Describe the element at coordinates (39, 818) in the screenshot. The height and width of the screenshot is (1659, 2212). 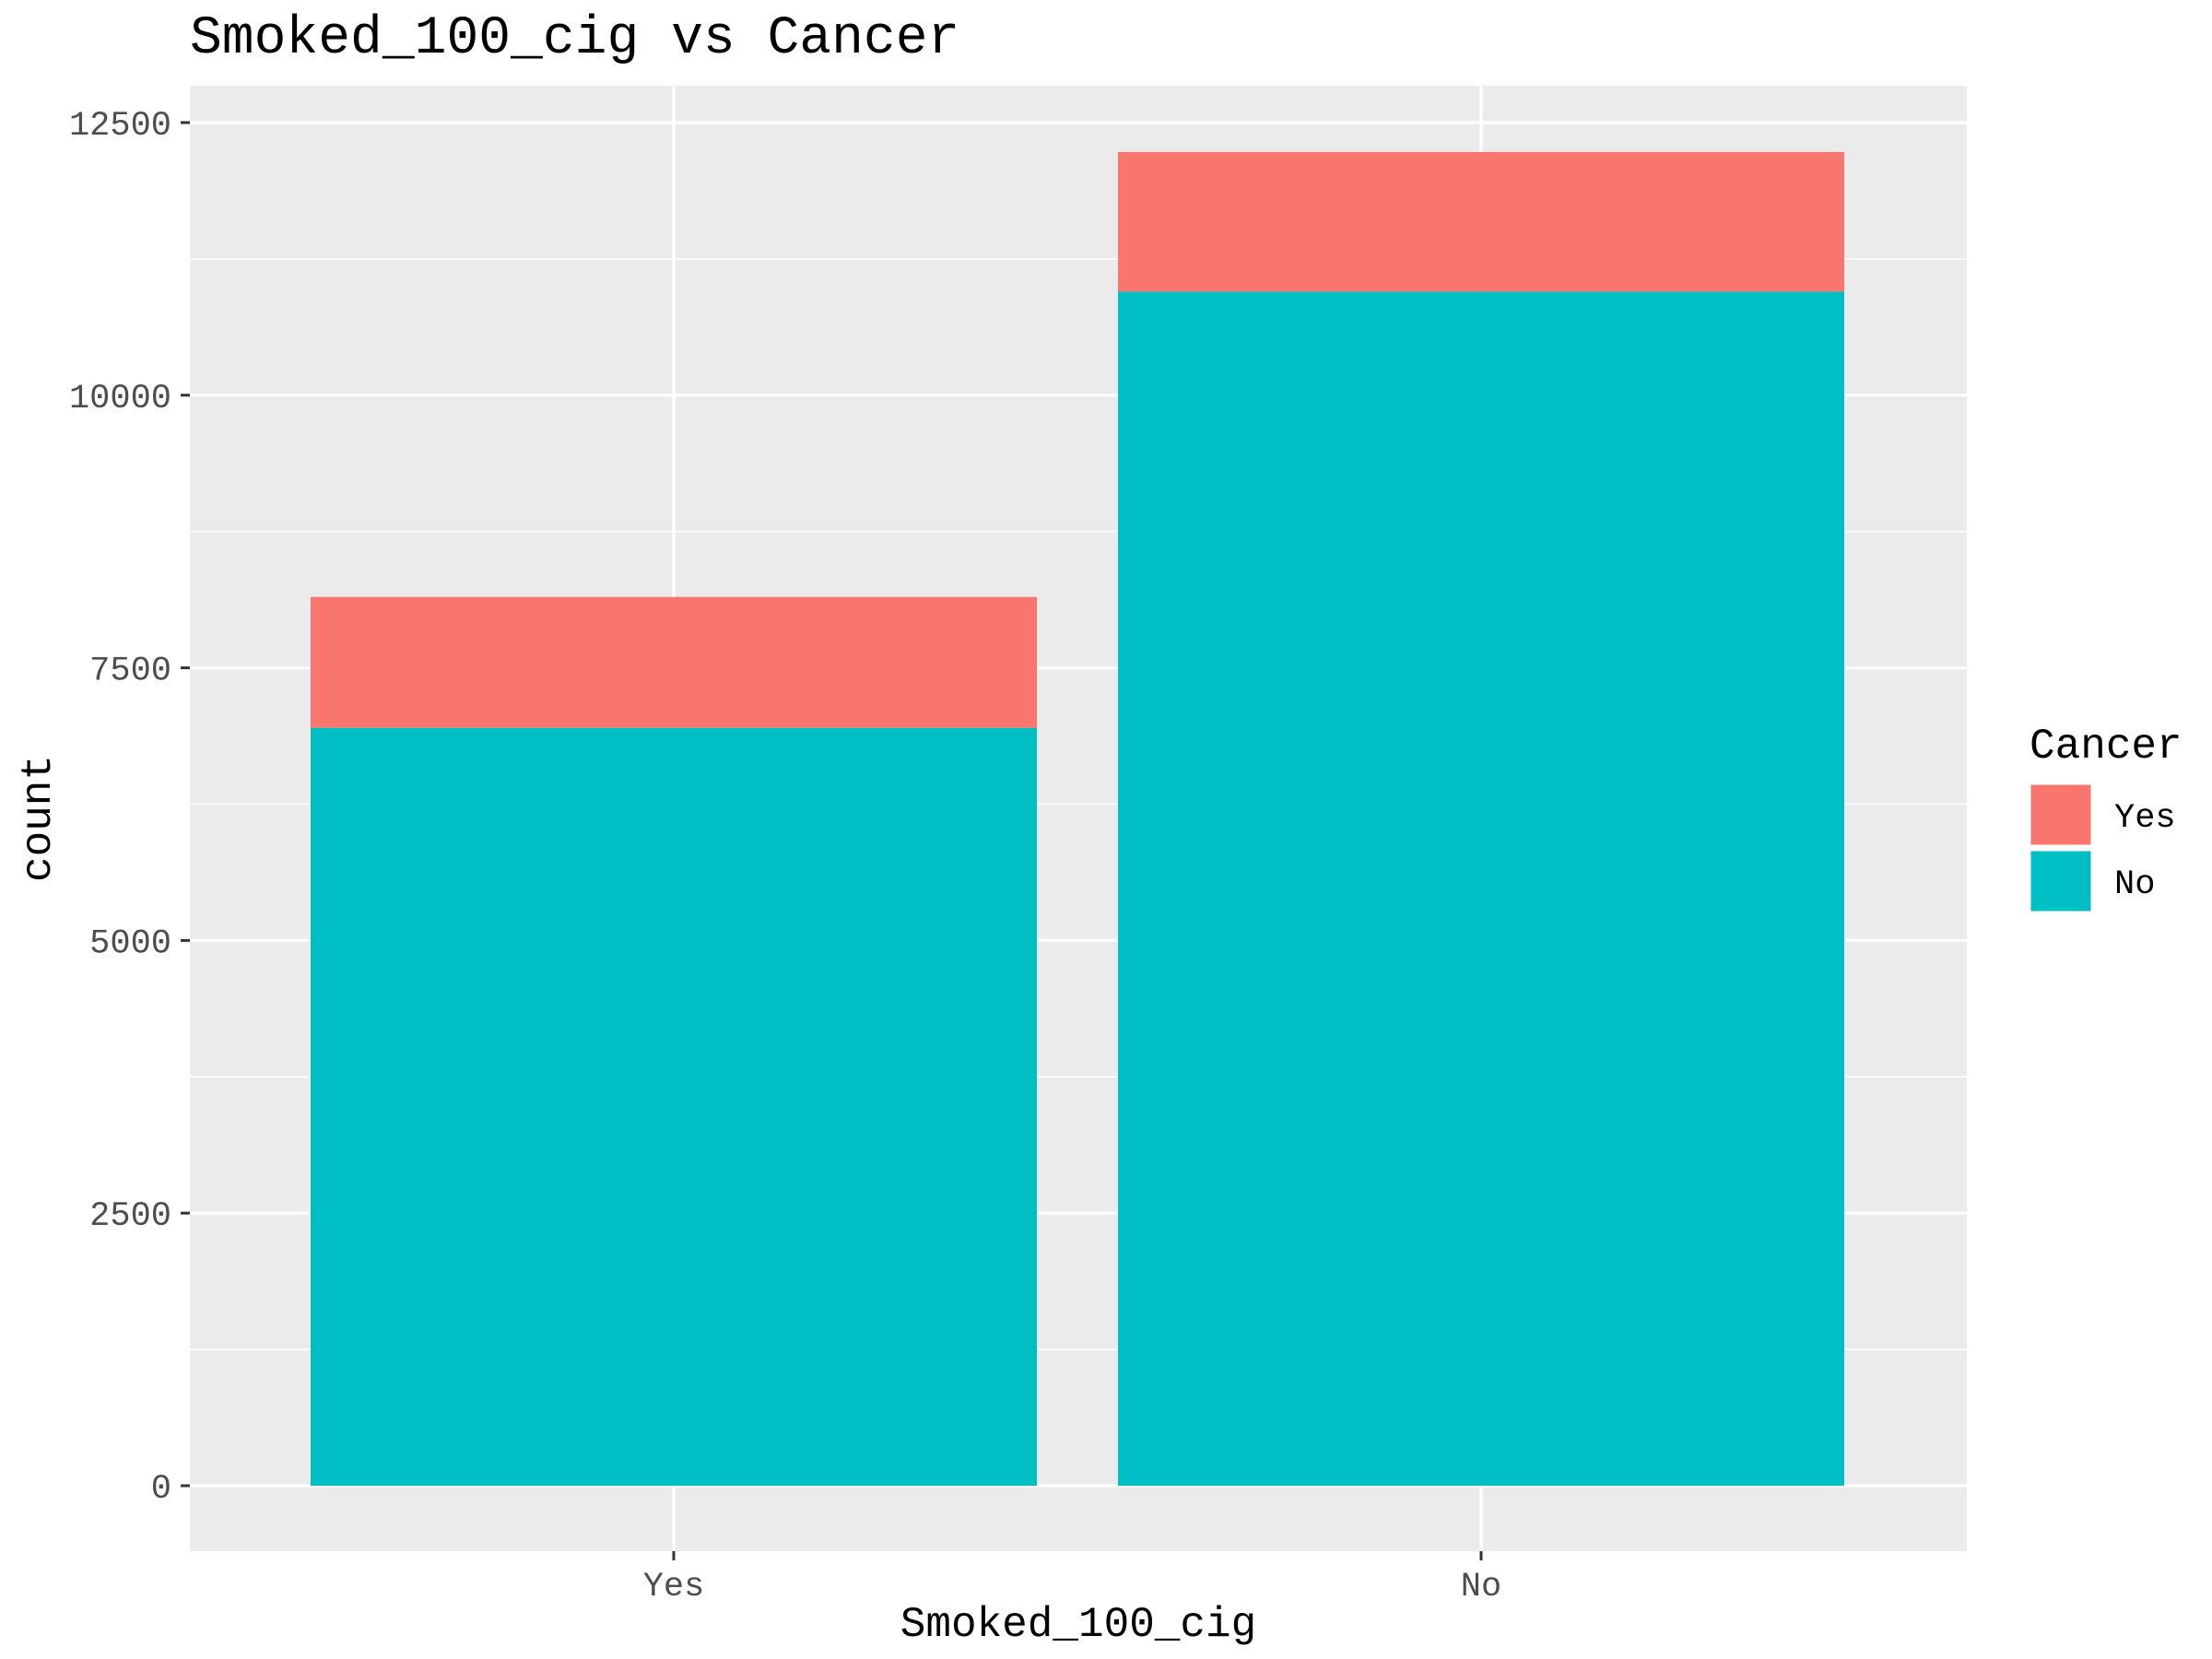
I see `y-axis-title: count` at that location.